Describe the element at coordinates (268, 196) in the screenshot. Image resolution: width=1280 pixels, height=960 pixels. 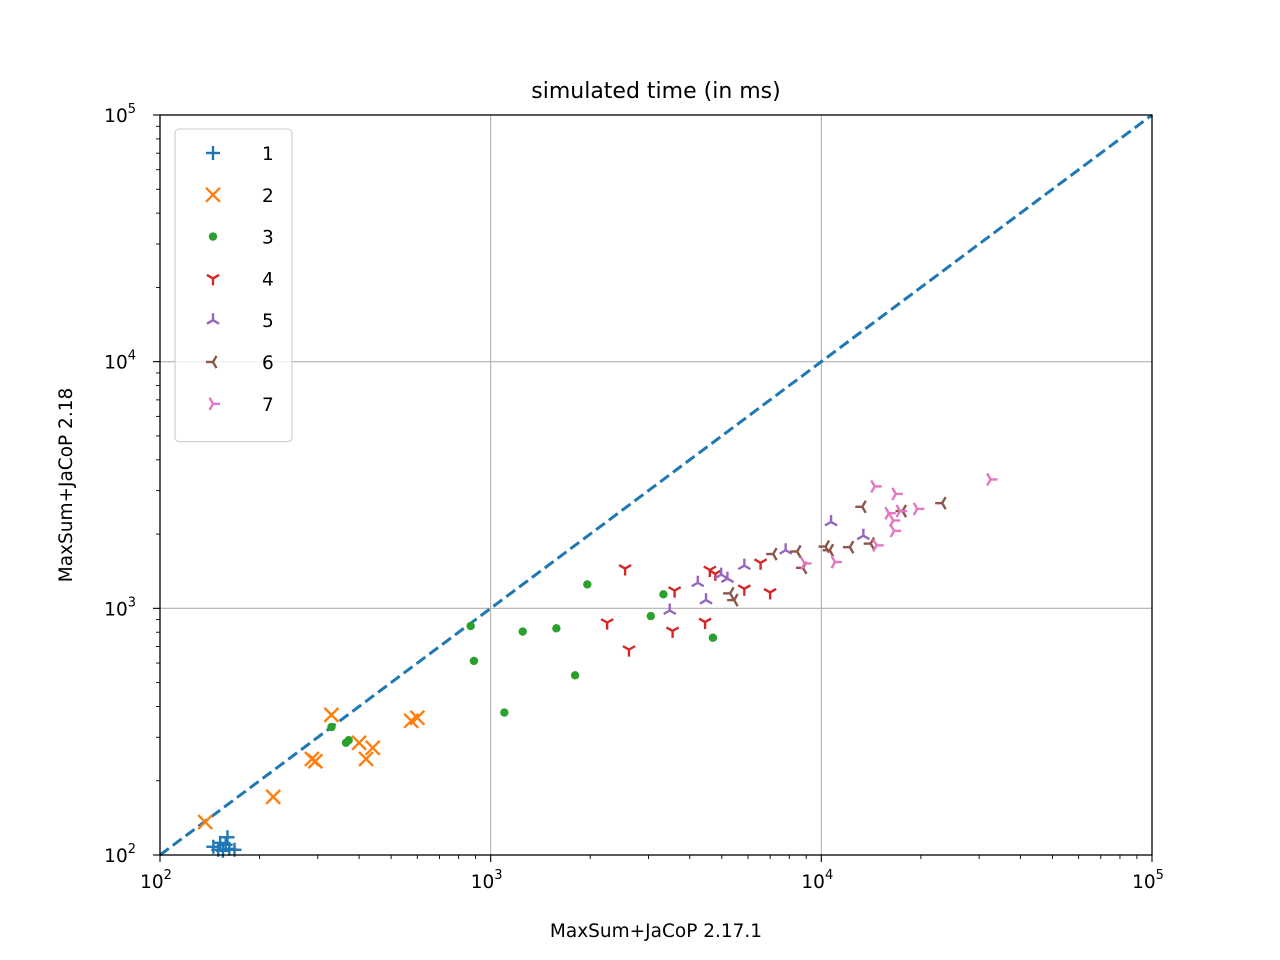
I see `legend-label: 2` at that location.